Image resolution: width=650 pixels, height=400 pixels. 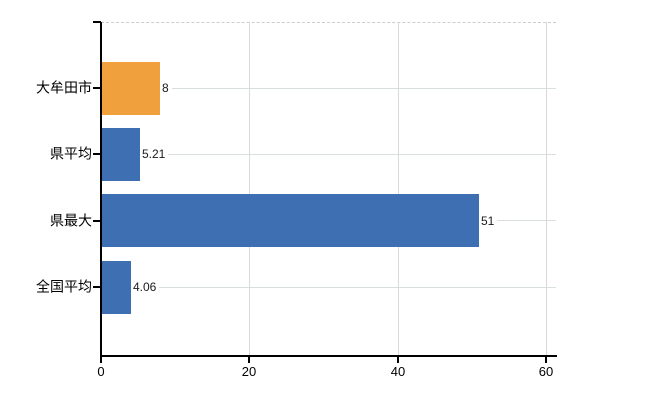 What do you see at coordinates (165, 88) in the screenshot?
I see `bar-value-label: 8` at bounding box center [165, 88].